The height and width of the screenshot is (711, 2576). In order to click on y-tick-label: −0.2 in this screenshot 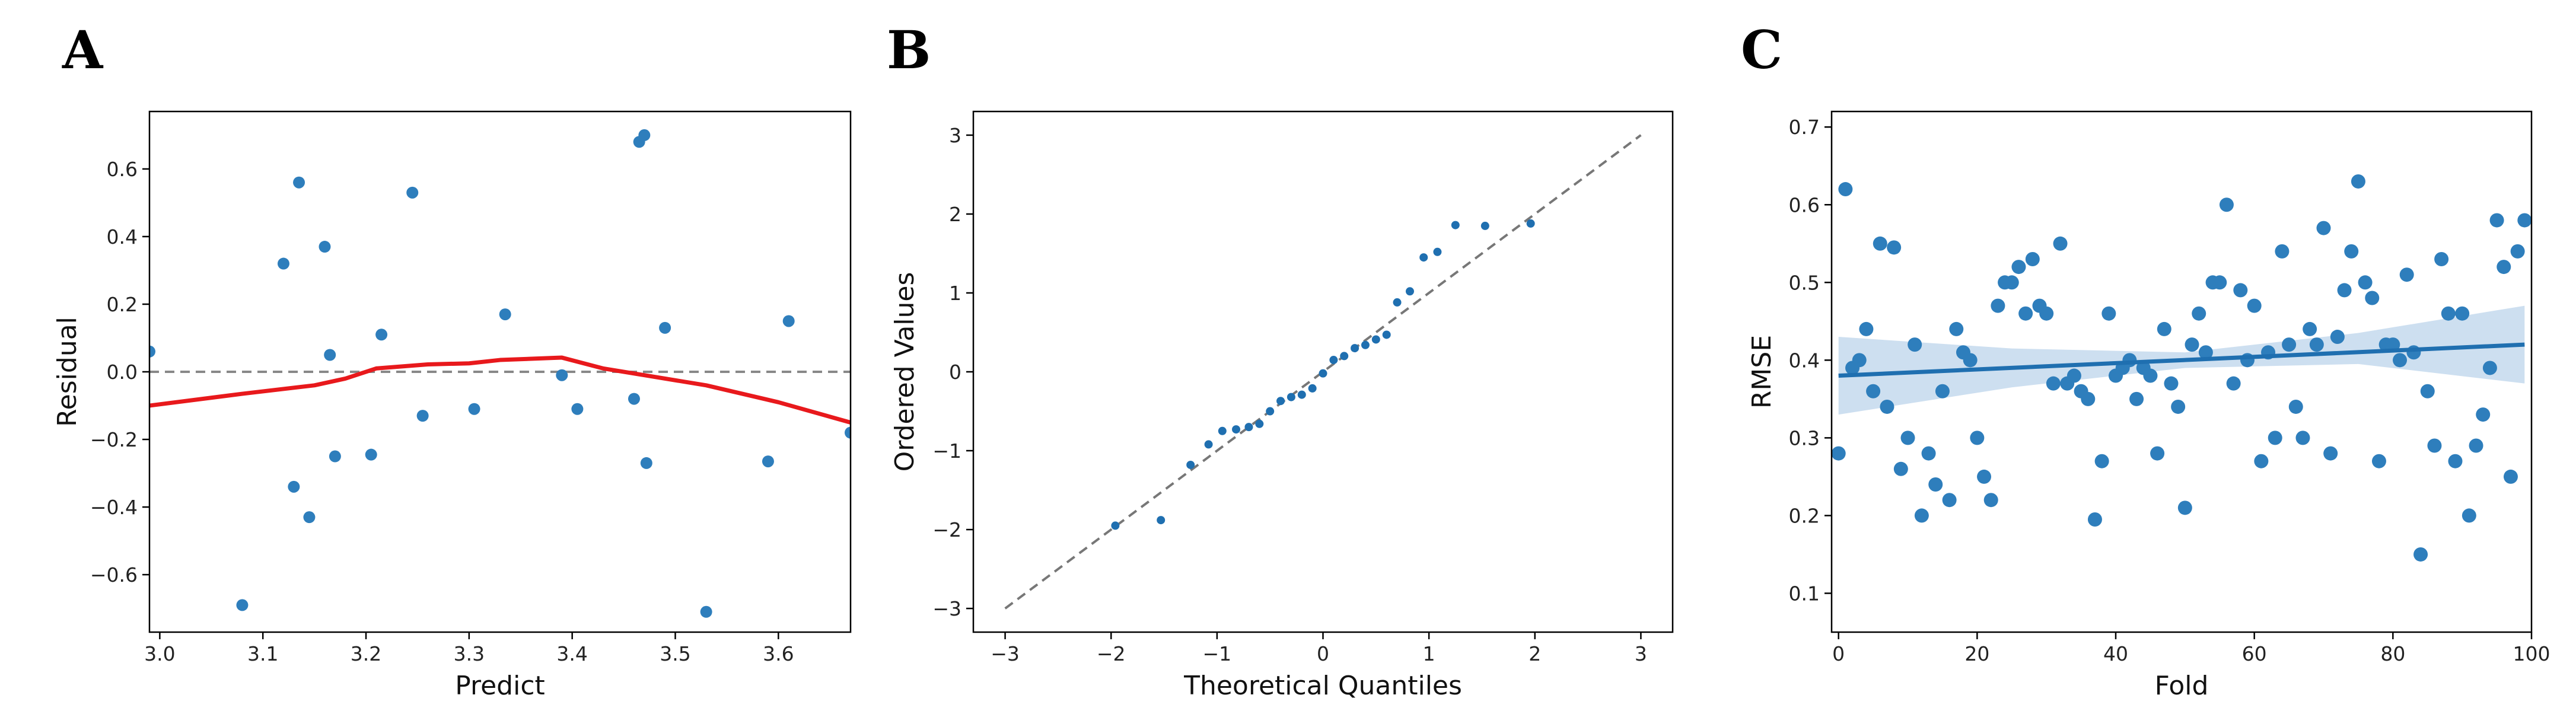, I will do `click(114, 439)`.